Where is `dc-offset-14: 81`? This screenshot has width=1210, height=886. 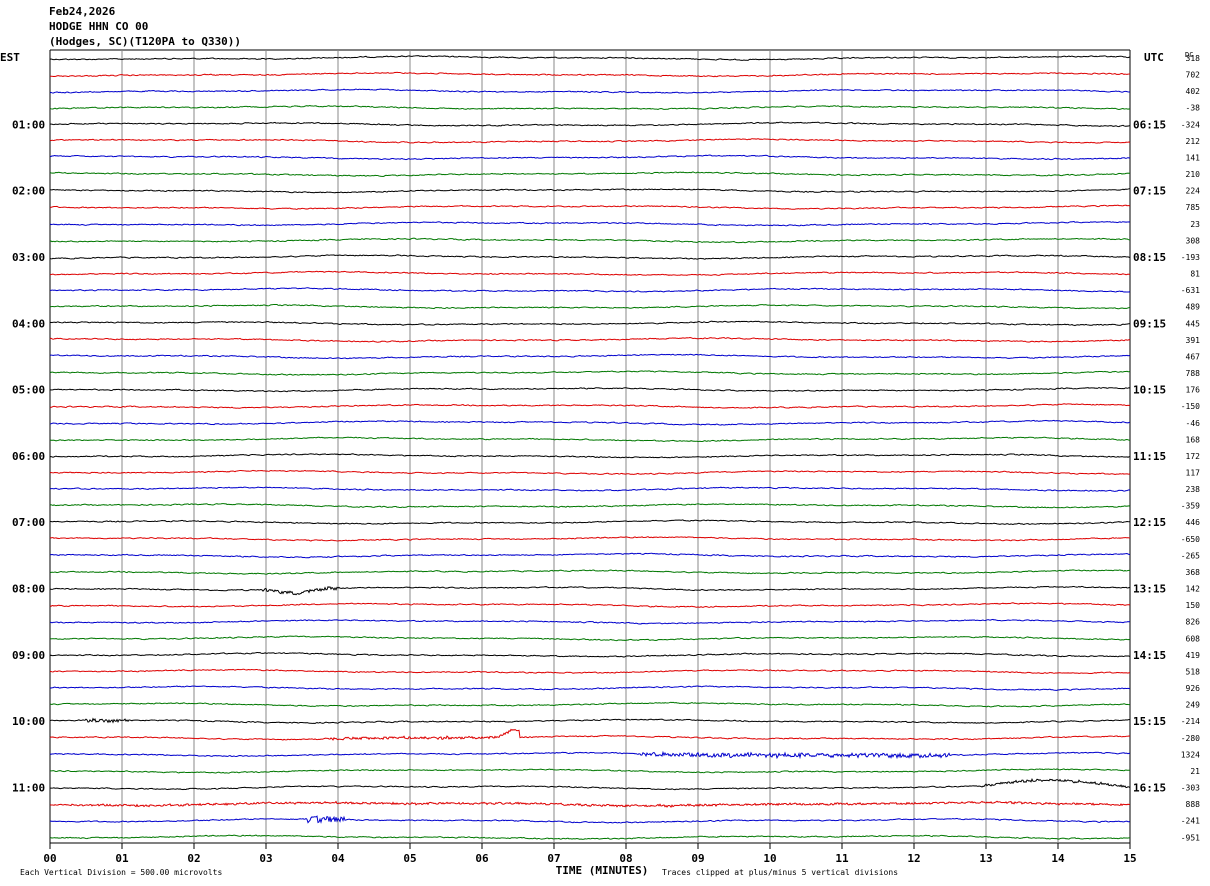
dc-offset-14: 81 is located at coordinates (1195, 274).